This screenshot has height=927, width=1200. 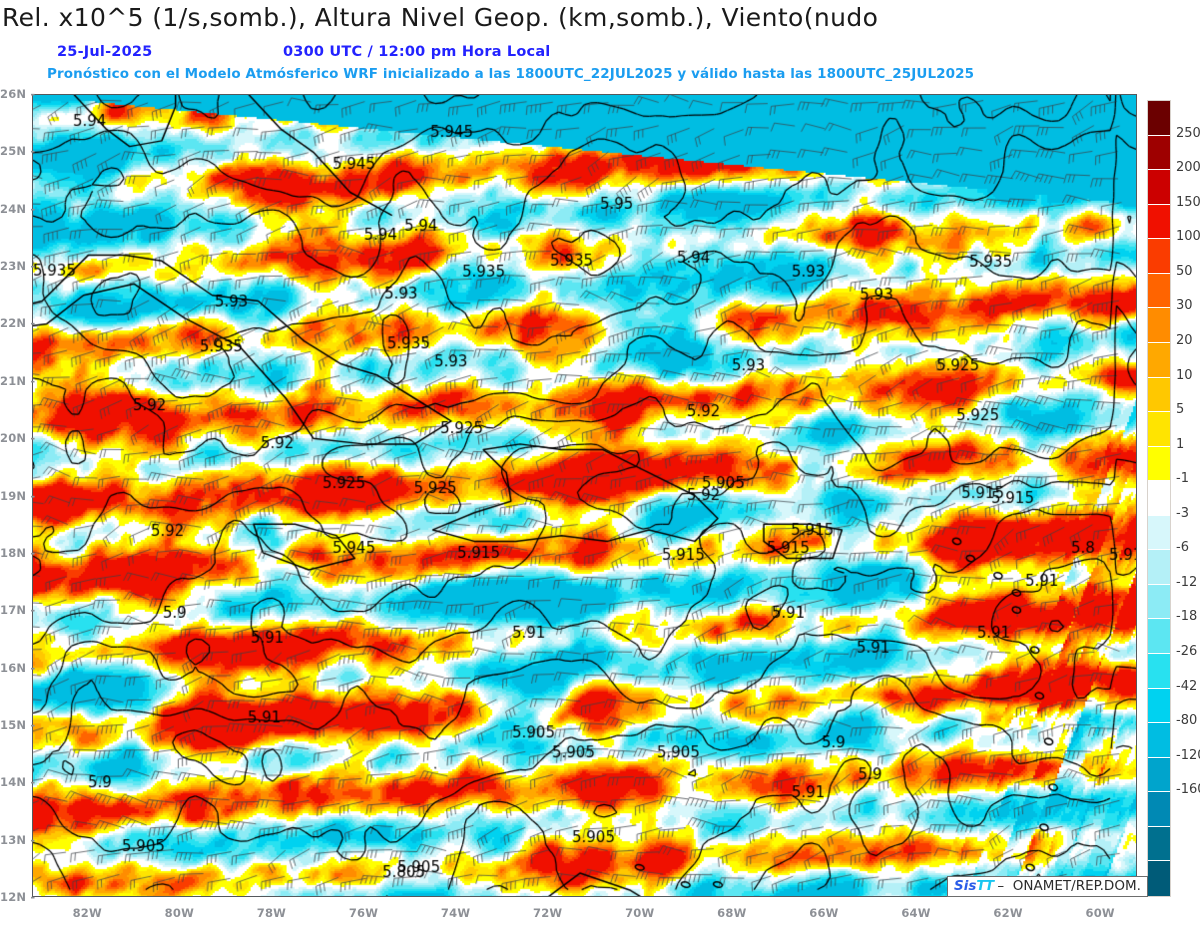 I want to click on colorbar-tick-label: 200, so click(x=1188, y=168).